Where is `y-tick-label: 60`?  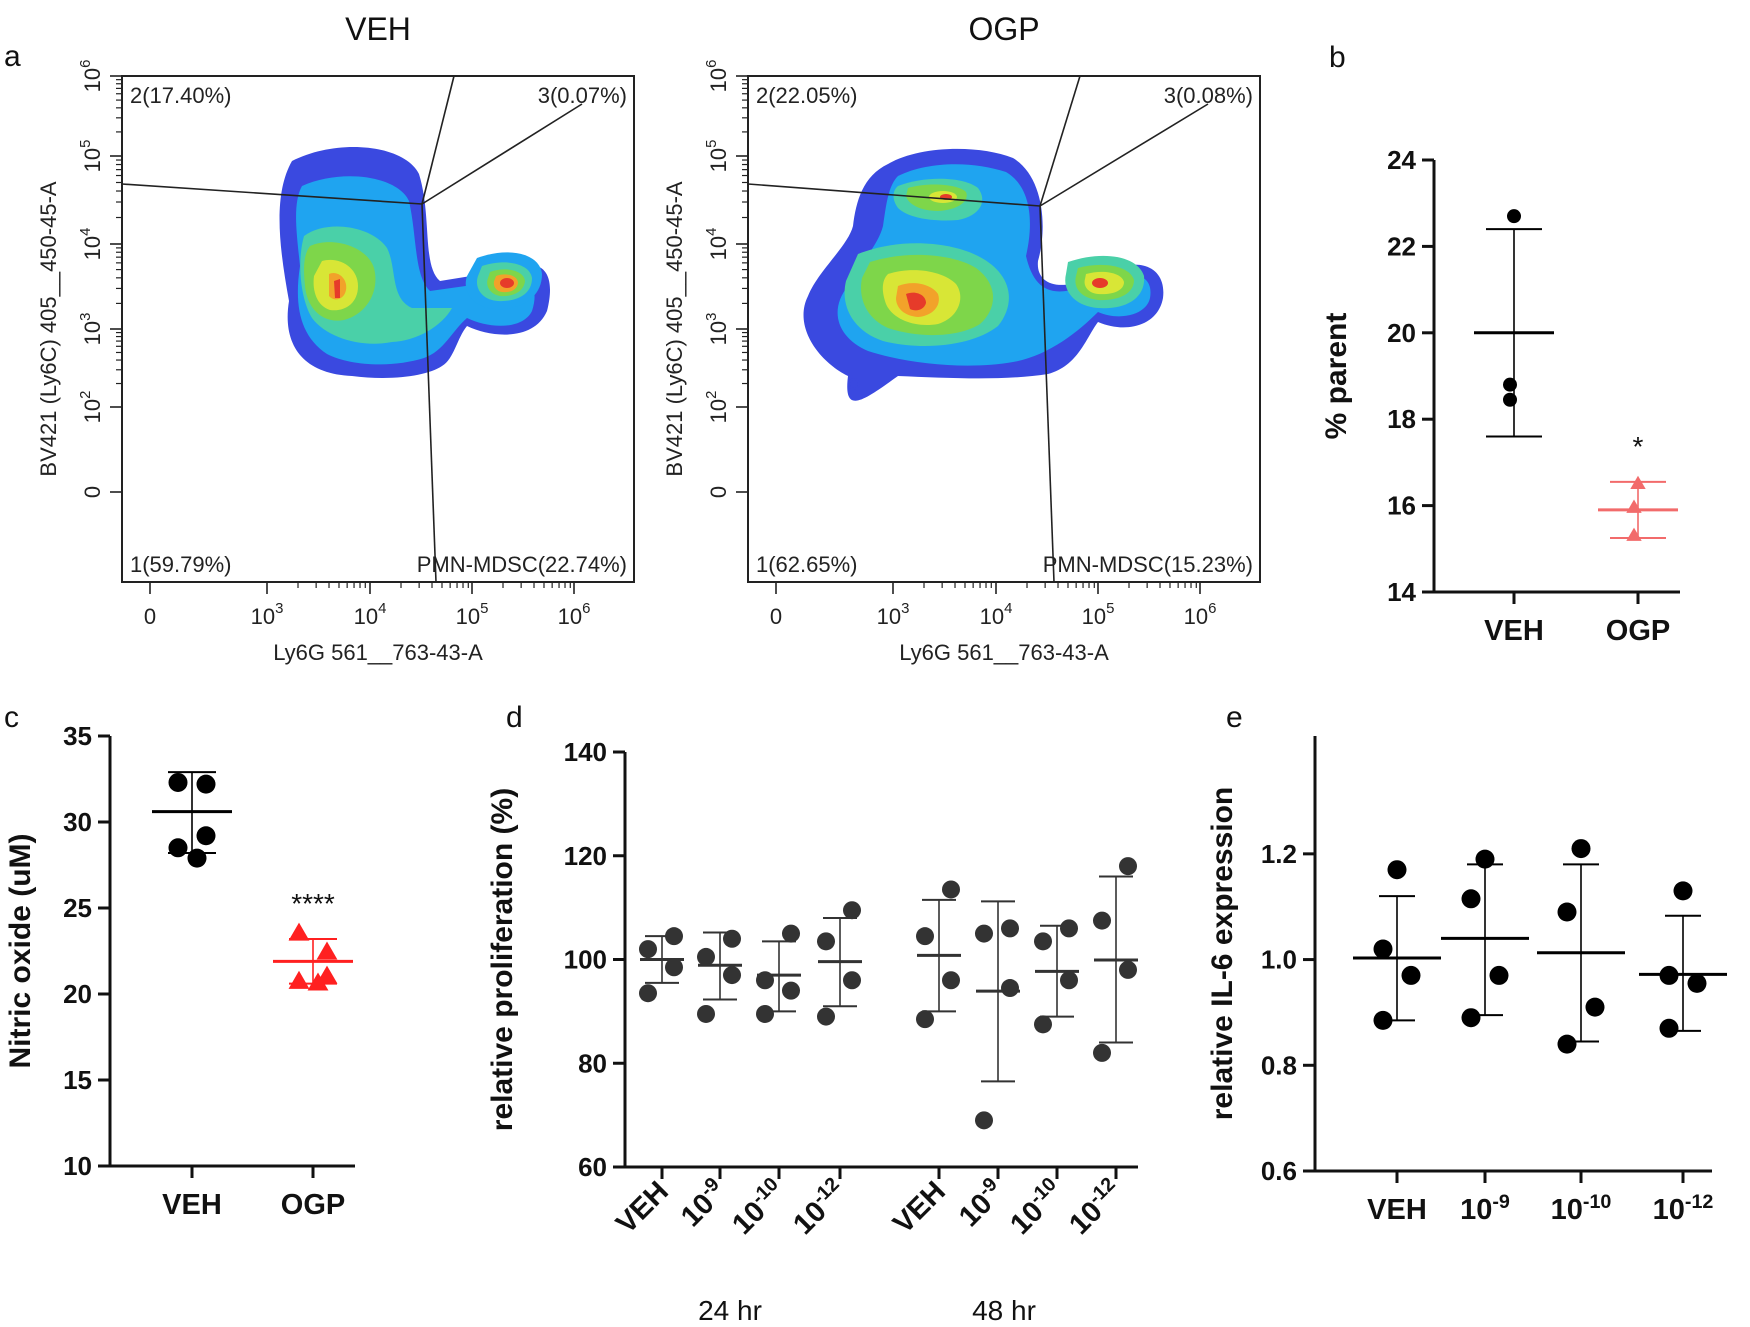
y-tick-label: 60 is located at coordinates (592, 1167).